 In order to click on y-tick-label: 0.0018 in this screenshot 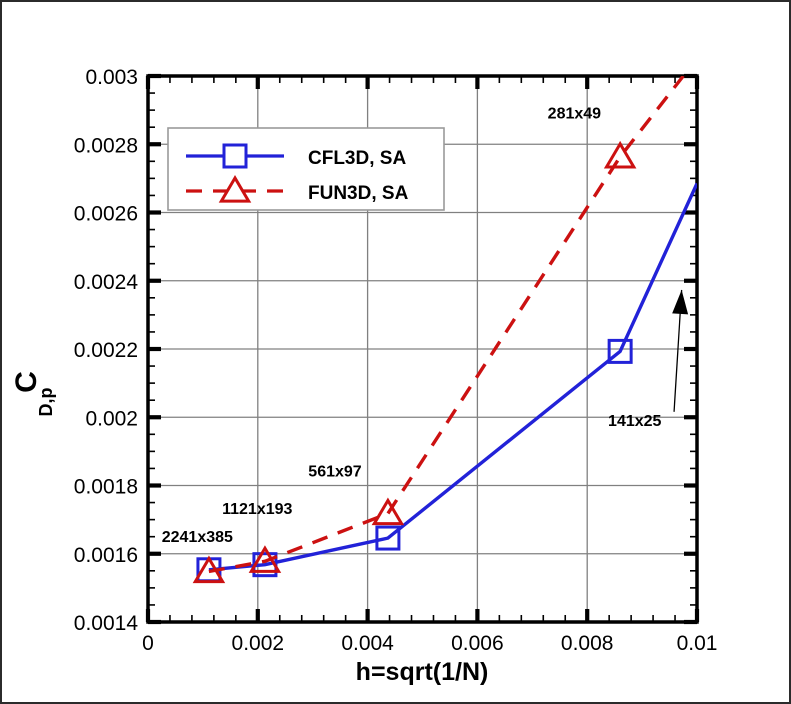, I will do `click(106, 487)`.